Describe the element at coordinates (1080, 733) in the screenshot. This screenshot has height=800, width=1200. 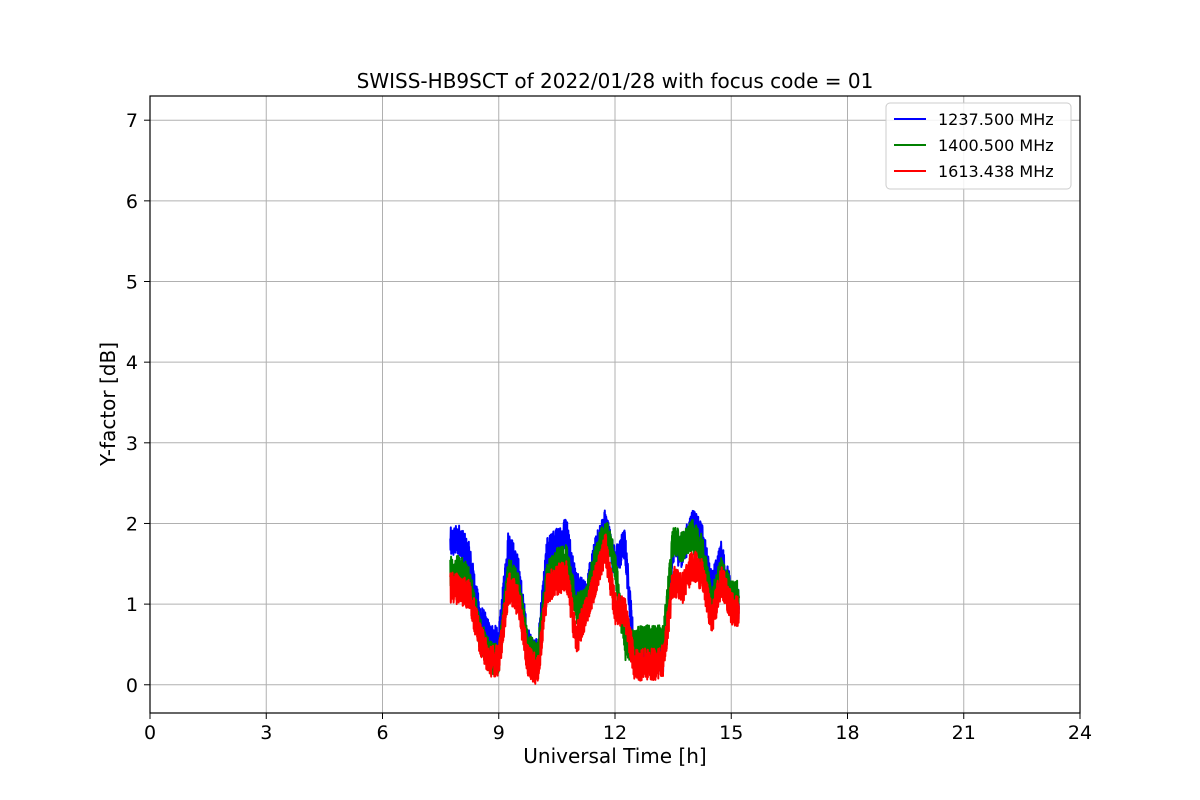
I see `x-tick-label: 24` at that location.